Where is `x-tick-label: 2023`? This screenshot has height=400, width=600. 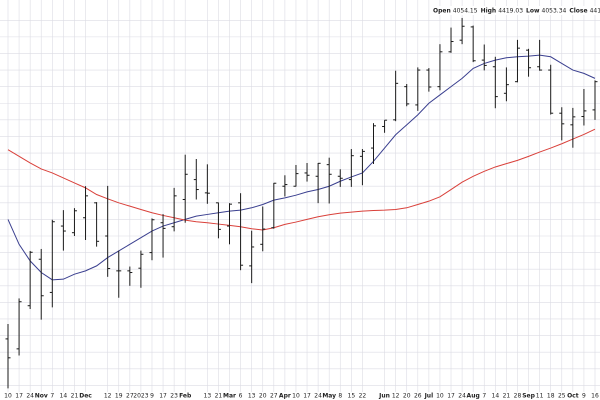
x-tick-label: 2023 is located at coordinates (140, 396).